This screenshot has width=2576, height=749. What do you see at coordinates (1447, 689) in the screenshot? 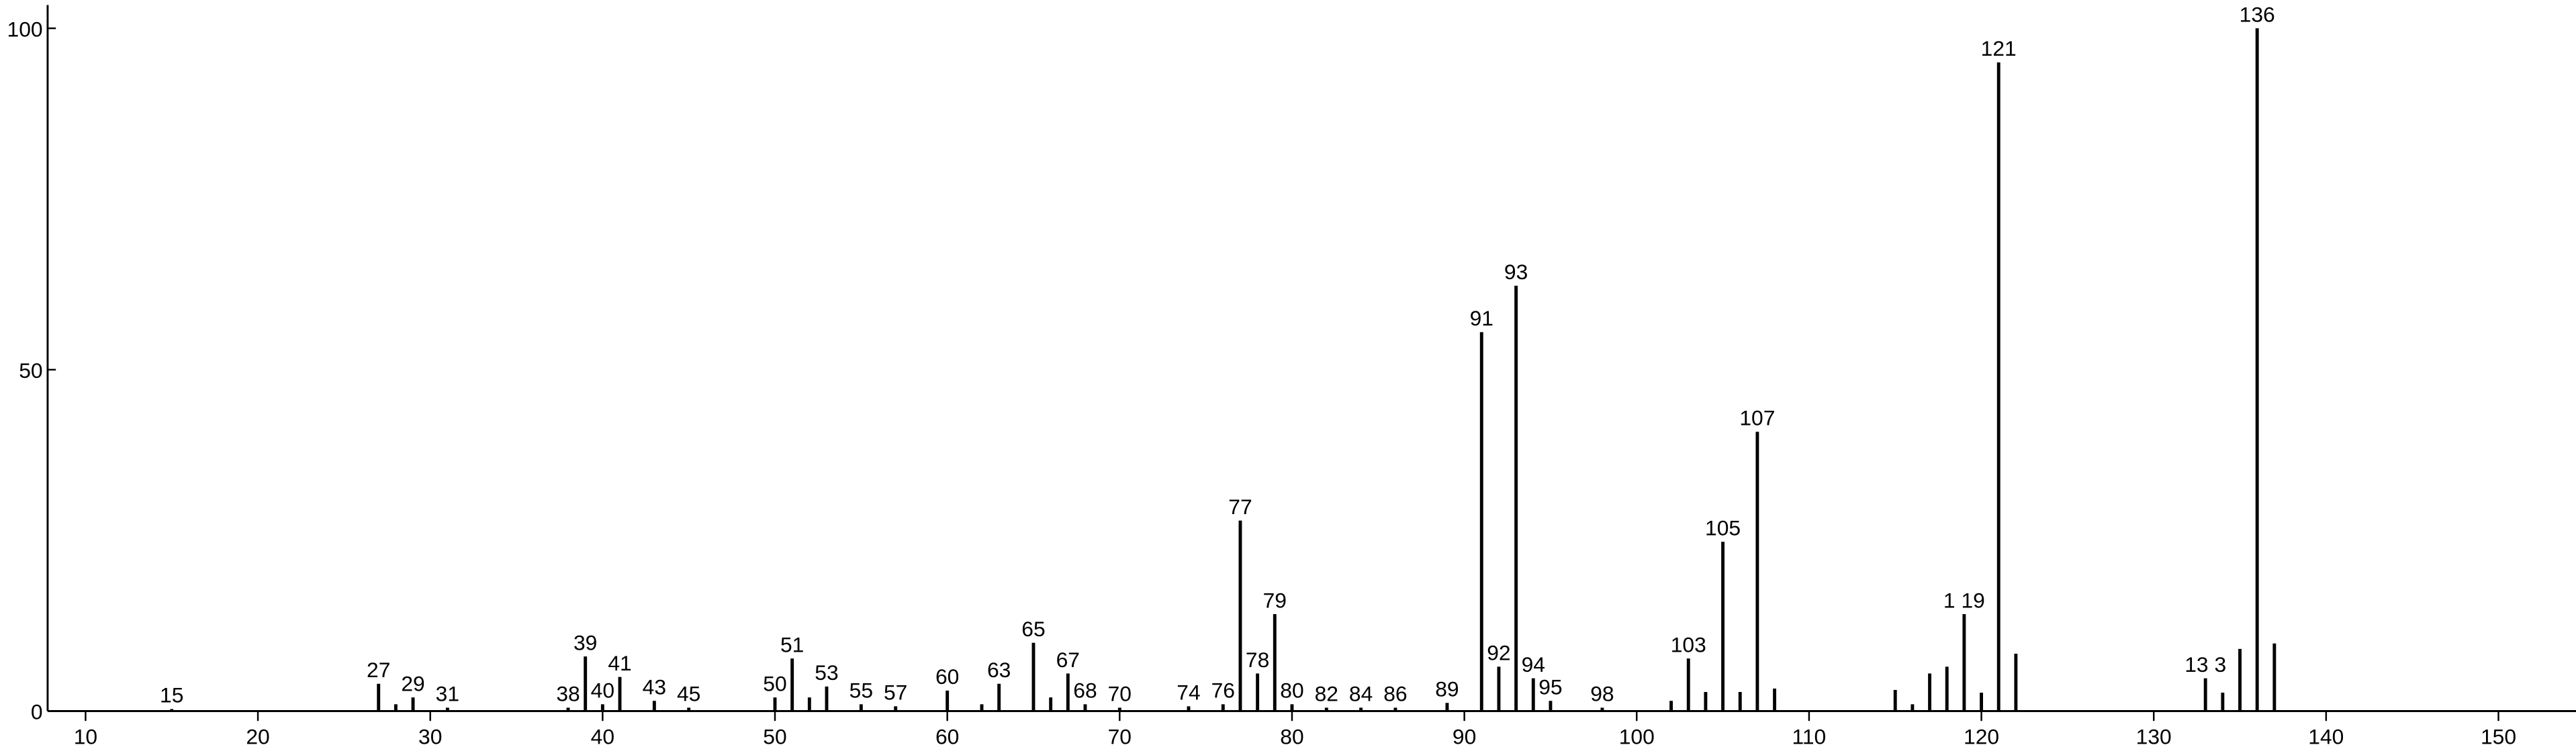
I see `peak-label: 89` at bounding box center [1447, 689].